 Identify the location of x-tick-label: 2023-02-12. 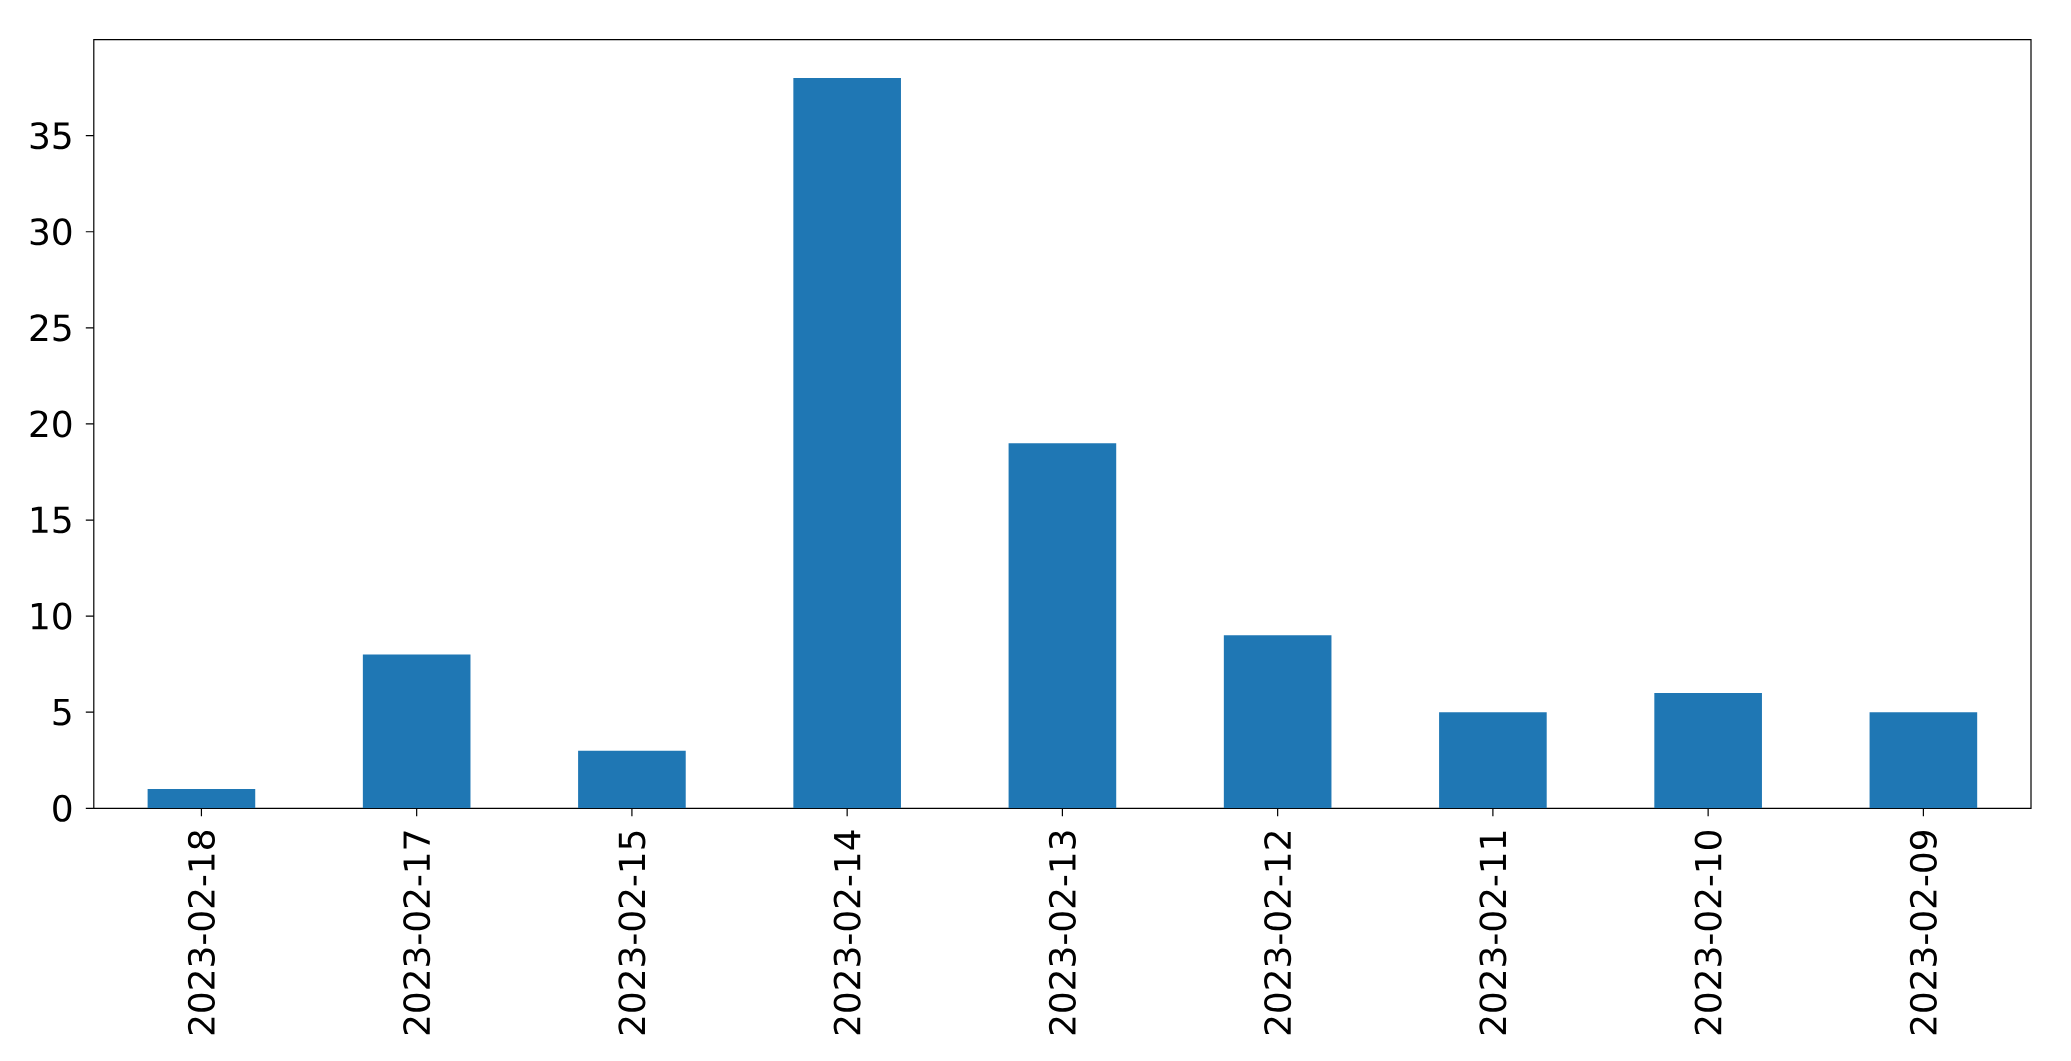
(1278, 933).